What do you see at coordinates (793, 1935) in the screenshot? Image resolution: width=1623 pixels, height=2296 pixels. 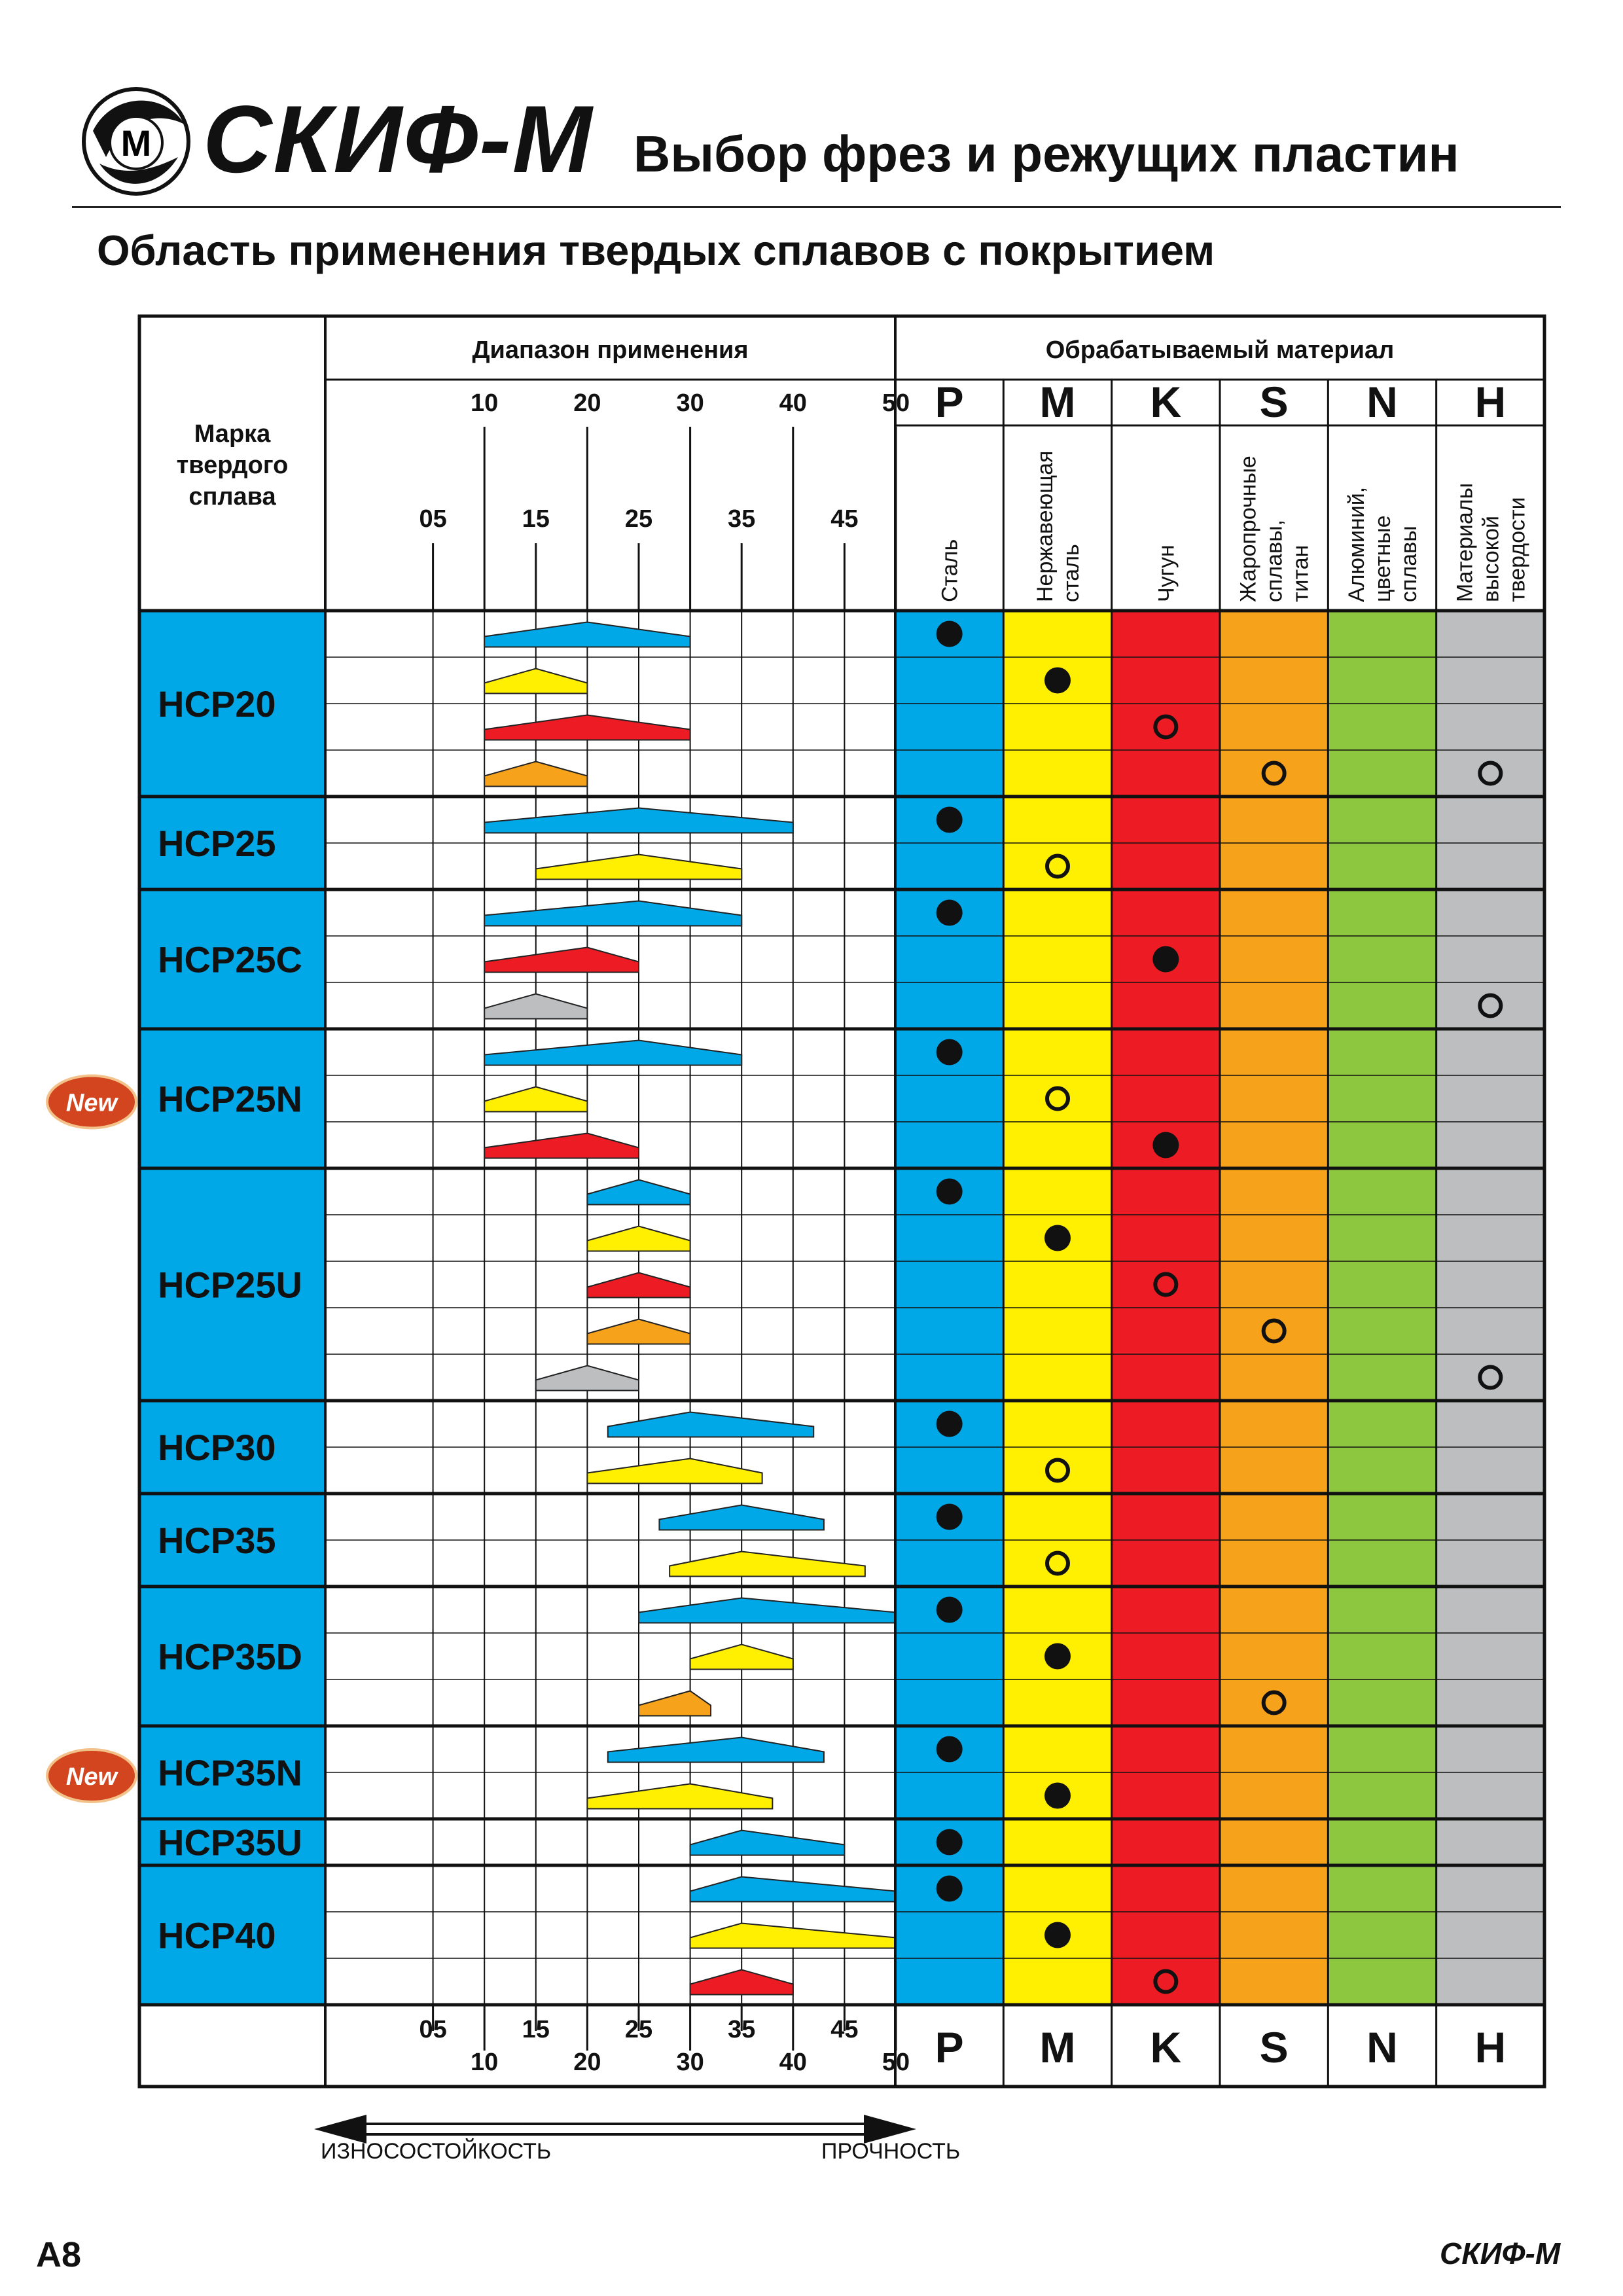 I see `range-bar-HCP40-M` at bounding box center [793, 1935].